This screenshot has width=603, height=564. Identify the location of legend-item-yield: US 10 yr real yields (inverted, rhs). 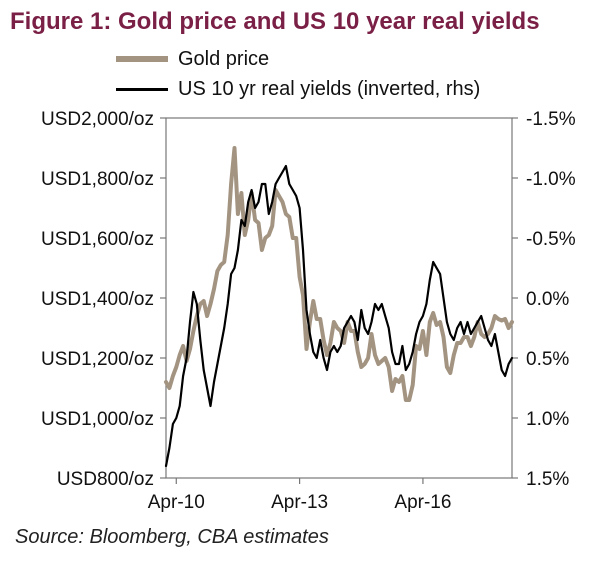
(298, 89).